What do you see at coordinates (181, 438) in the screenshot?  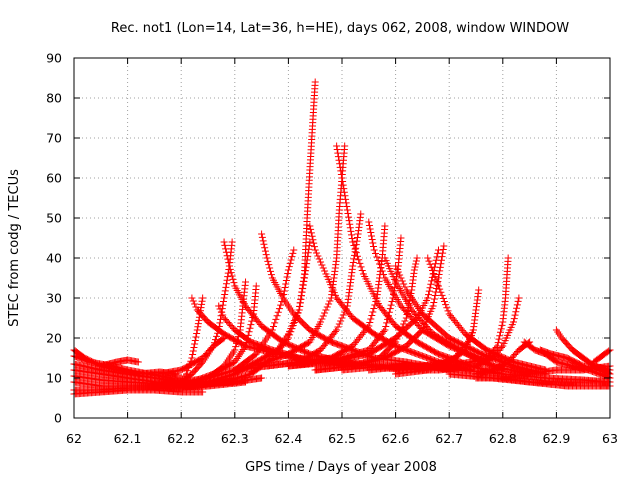 I see `x-tick-label: 62.2` at bounding box center [181, 438].